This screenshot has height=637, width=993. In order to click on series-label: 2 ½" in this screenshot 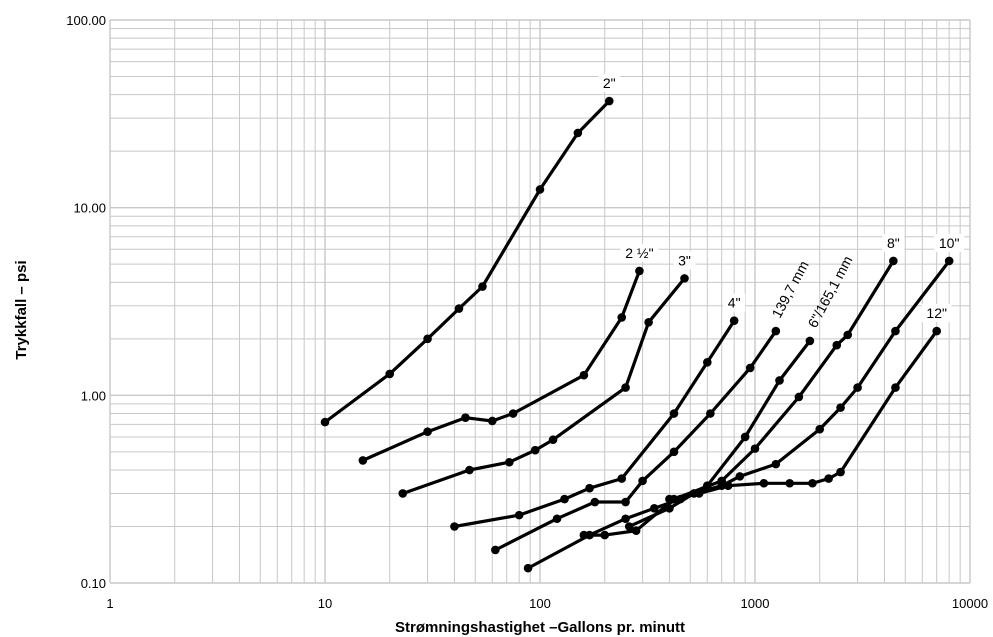, I will do `click(639, 253)`.